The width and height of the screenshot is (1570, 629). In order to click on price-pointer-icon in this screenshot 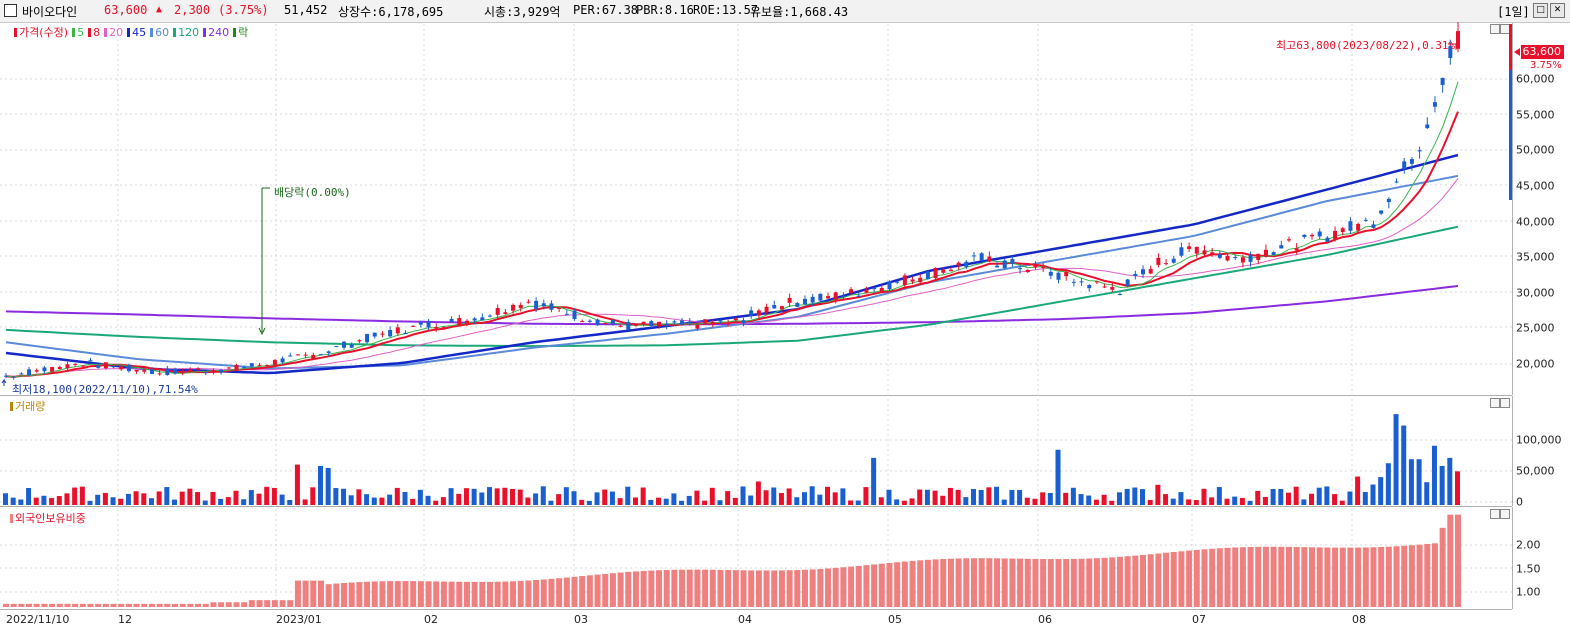, I will do `click(1517, 52)`.